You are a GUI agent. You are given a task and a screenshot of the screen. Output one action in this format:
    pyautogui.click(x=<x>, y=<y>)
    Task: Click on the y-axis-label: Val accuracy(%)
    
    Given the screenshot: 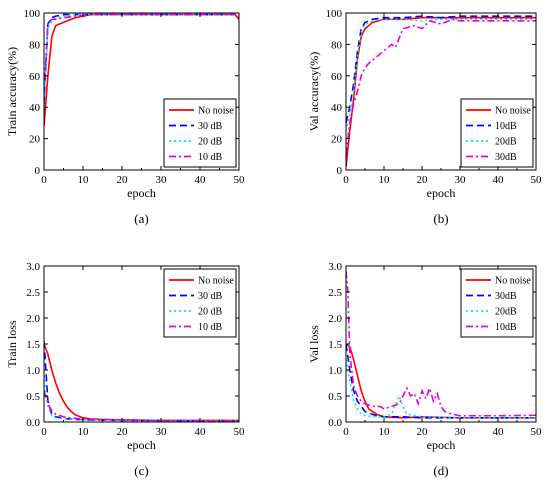 What is the action you would take?
    pyautogui.click(x=314, y=92)
    